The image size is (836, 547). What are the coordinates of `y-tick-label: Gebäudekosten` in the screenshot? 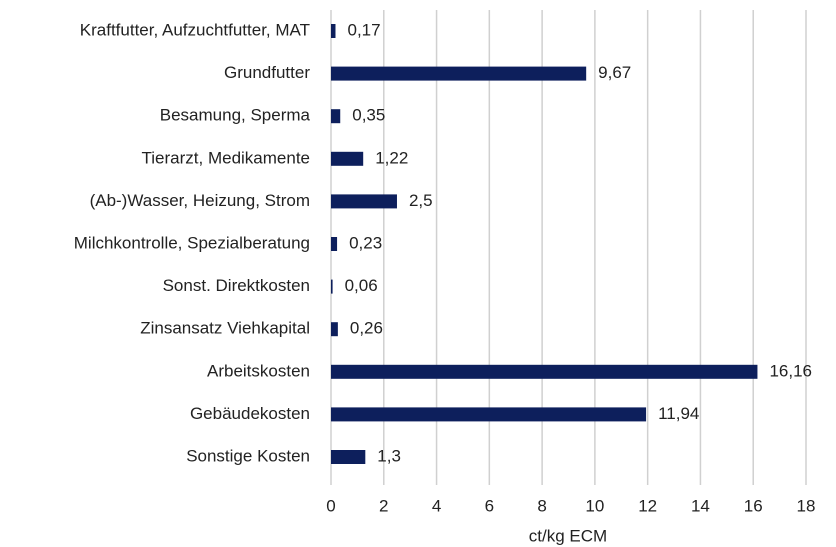 It's located at (250, 413).